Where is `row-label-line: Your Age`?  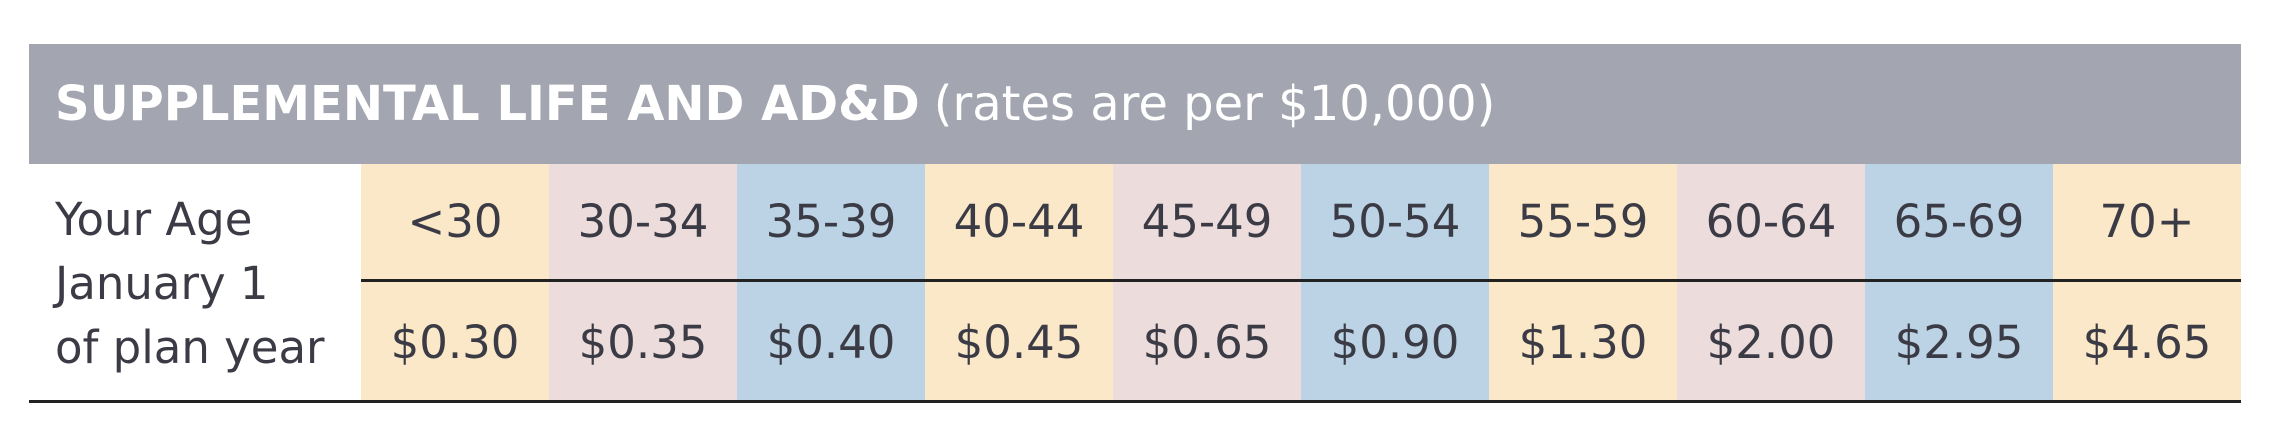
row-label-line: Your Age is located at coordinates (154, 219).